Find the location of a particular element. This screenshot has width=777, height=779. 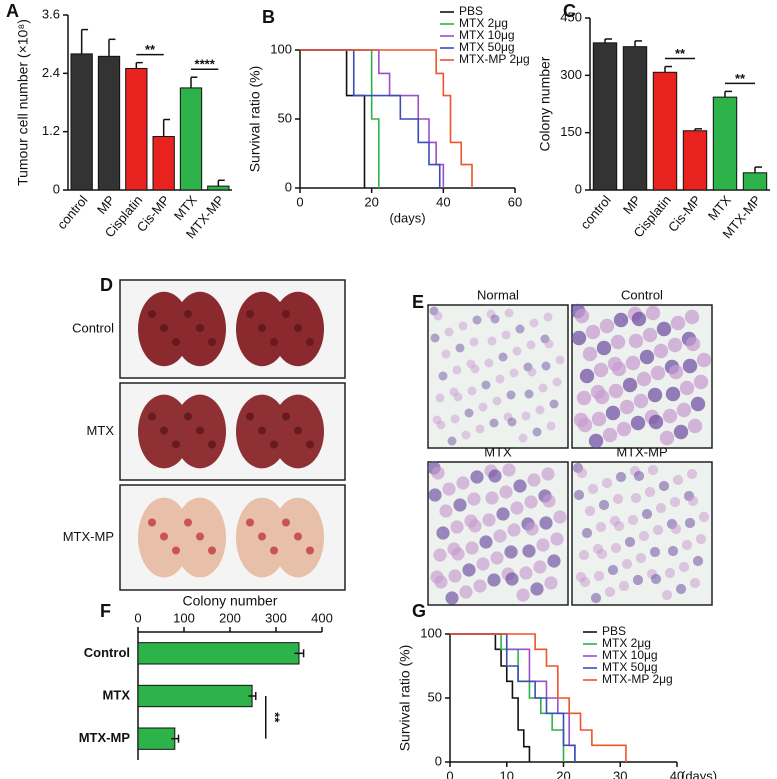

legend-label: MTX 50μg is located at coordinates (630, 667).